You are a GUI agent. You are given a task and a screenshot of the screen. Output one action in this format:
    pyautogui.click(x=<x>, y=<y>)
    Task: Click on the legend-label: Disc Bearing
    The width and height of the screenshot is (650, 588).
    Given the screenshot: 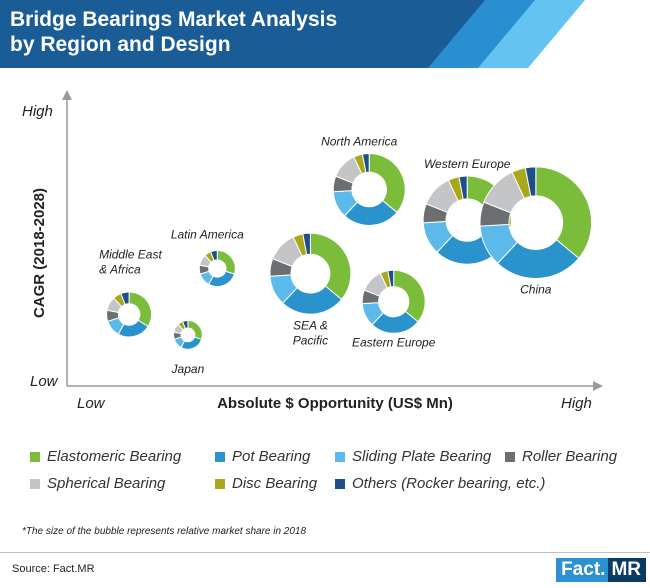 What is the action you would take?
    pyautogui.click(x=275, y=483)
    